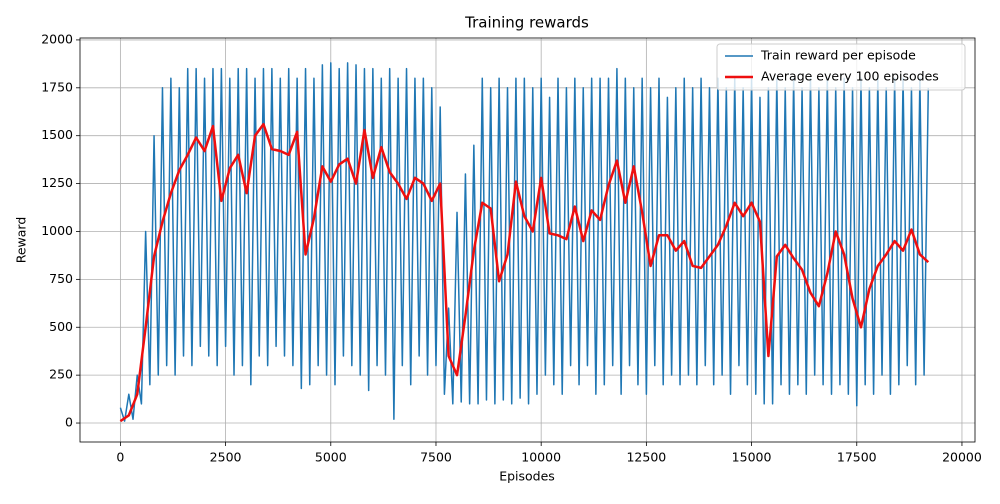 This screenshot has height=504, width=1000. Describe the element at coordinates (21, 240) in the screenshot. I see `y-axis-label: Reward` at that location.